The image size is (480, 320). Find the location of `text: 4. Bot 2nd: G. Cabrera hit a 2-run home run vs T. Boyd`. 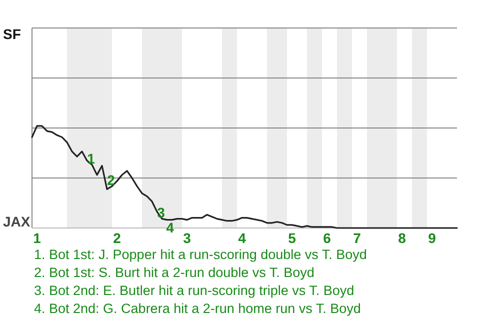

text: 4. Bot 2nd: G. Cabrera hit a 2-run home run vs T. Boyd is located at coordinates (197, 308).